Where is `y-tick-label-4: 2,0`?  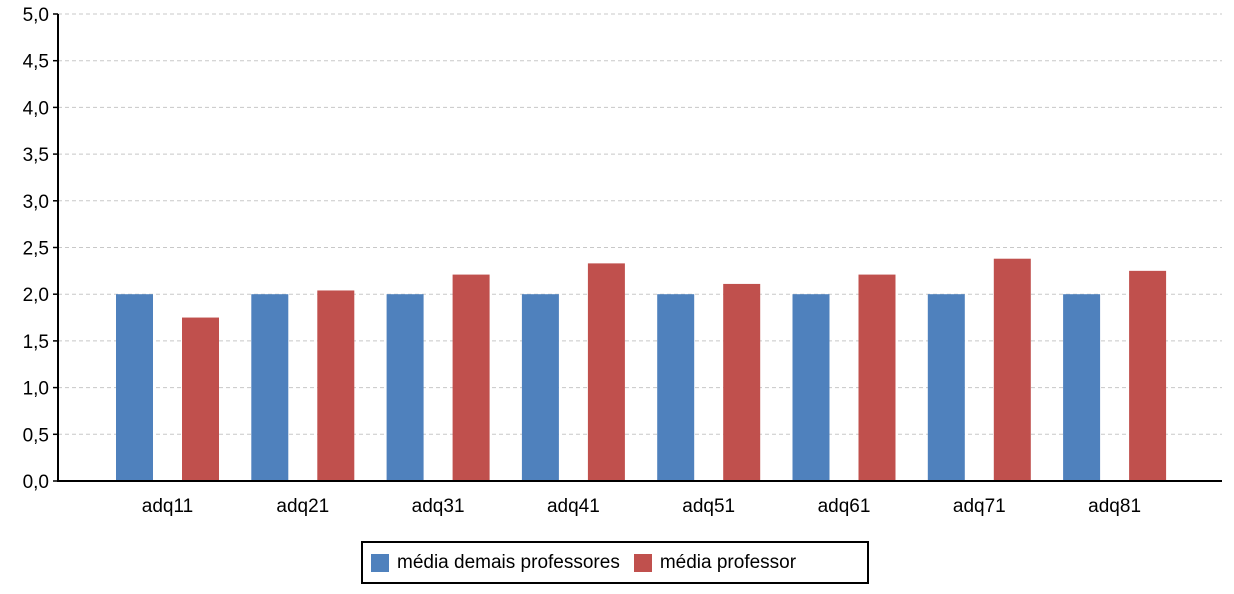
y-tick-label-4: 2,0 is located at coordinates (36, 295).